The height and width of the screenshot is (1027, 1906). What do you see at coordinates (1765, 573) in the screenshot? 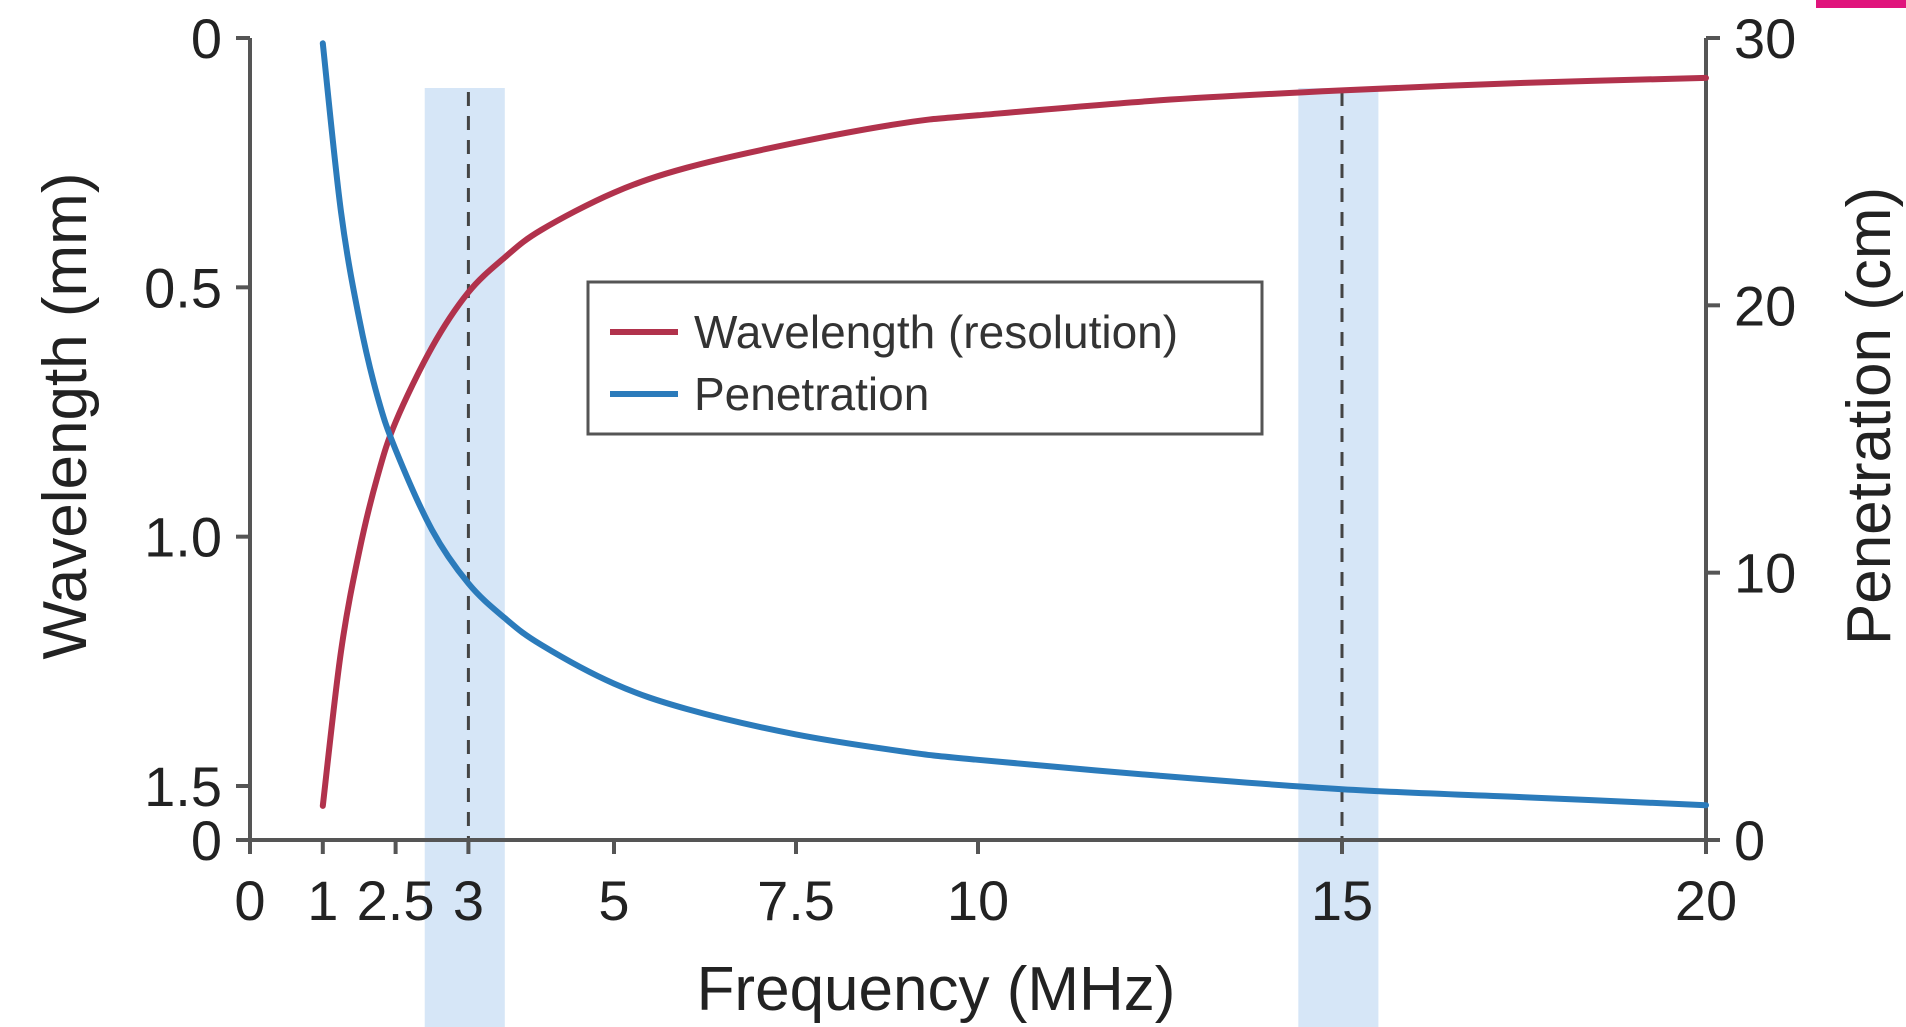
I see `y-right-tick-label-1: 10` at bounding box center [1765, 573].